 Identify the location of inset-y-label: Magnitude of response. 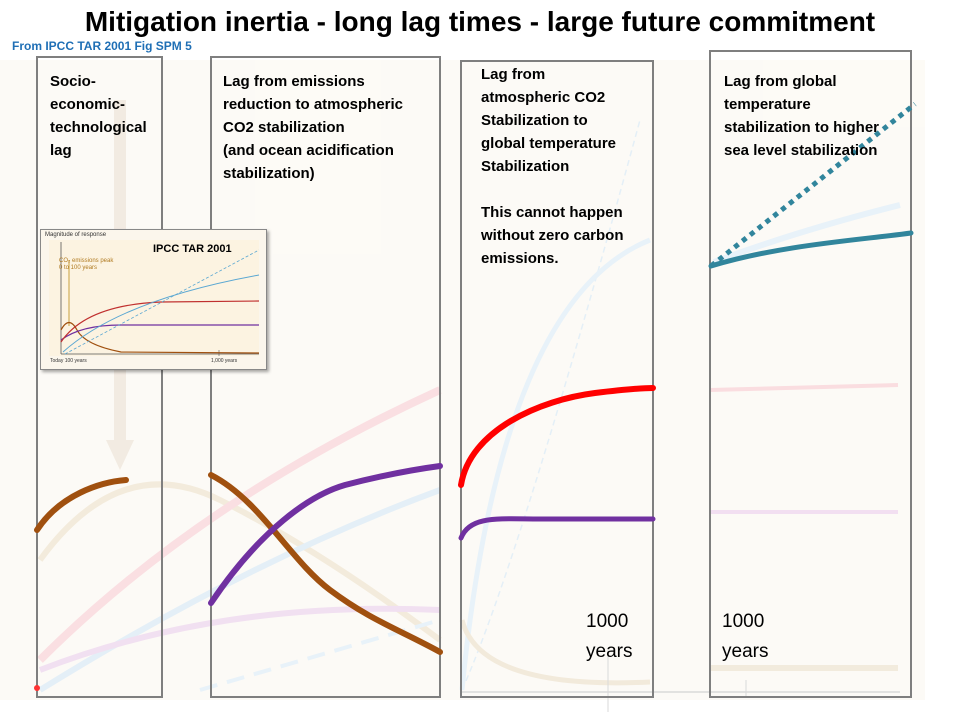
(76, 235).